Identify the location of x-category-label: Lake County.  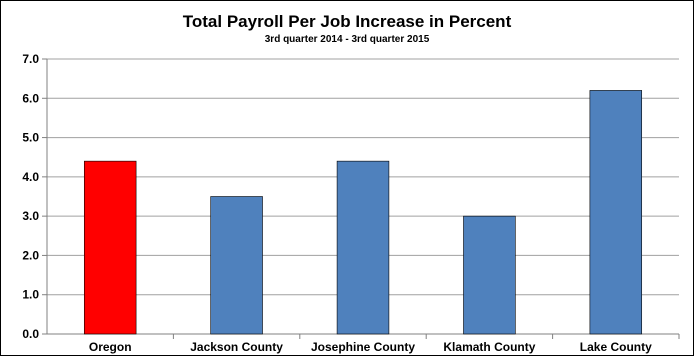
(616, 347).